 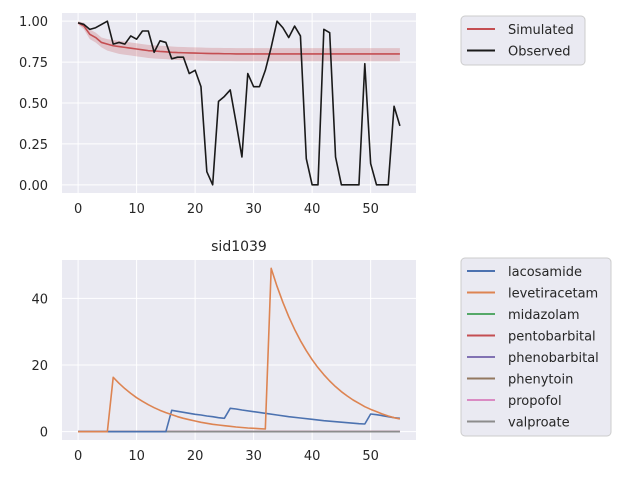 What do you see at coordinates (33, 145) in the screenshot?
I see `y-tick-label: 0.25` at bounding box center [33, 145].